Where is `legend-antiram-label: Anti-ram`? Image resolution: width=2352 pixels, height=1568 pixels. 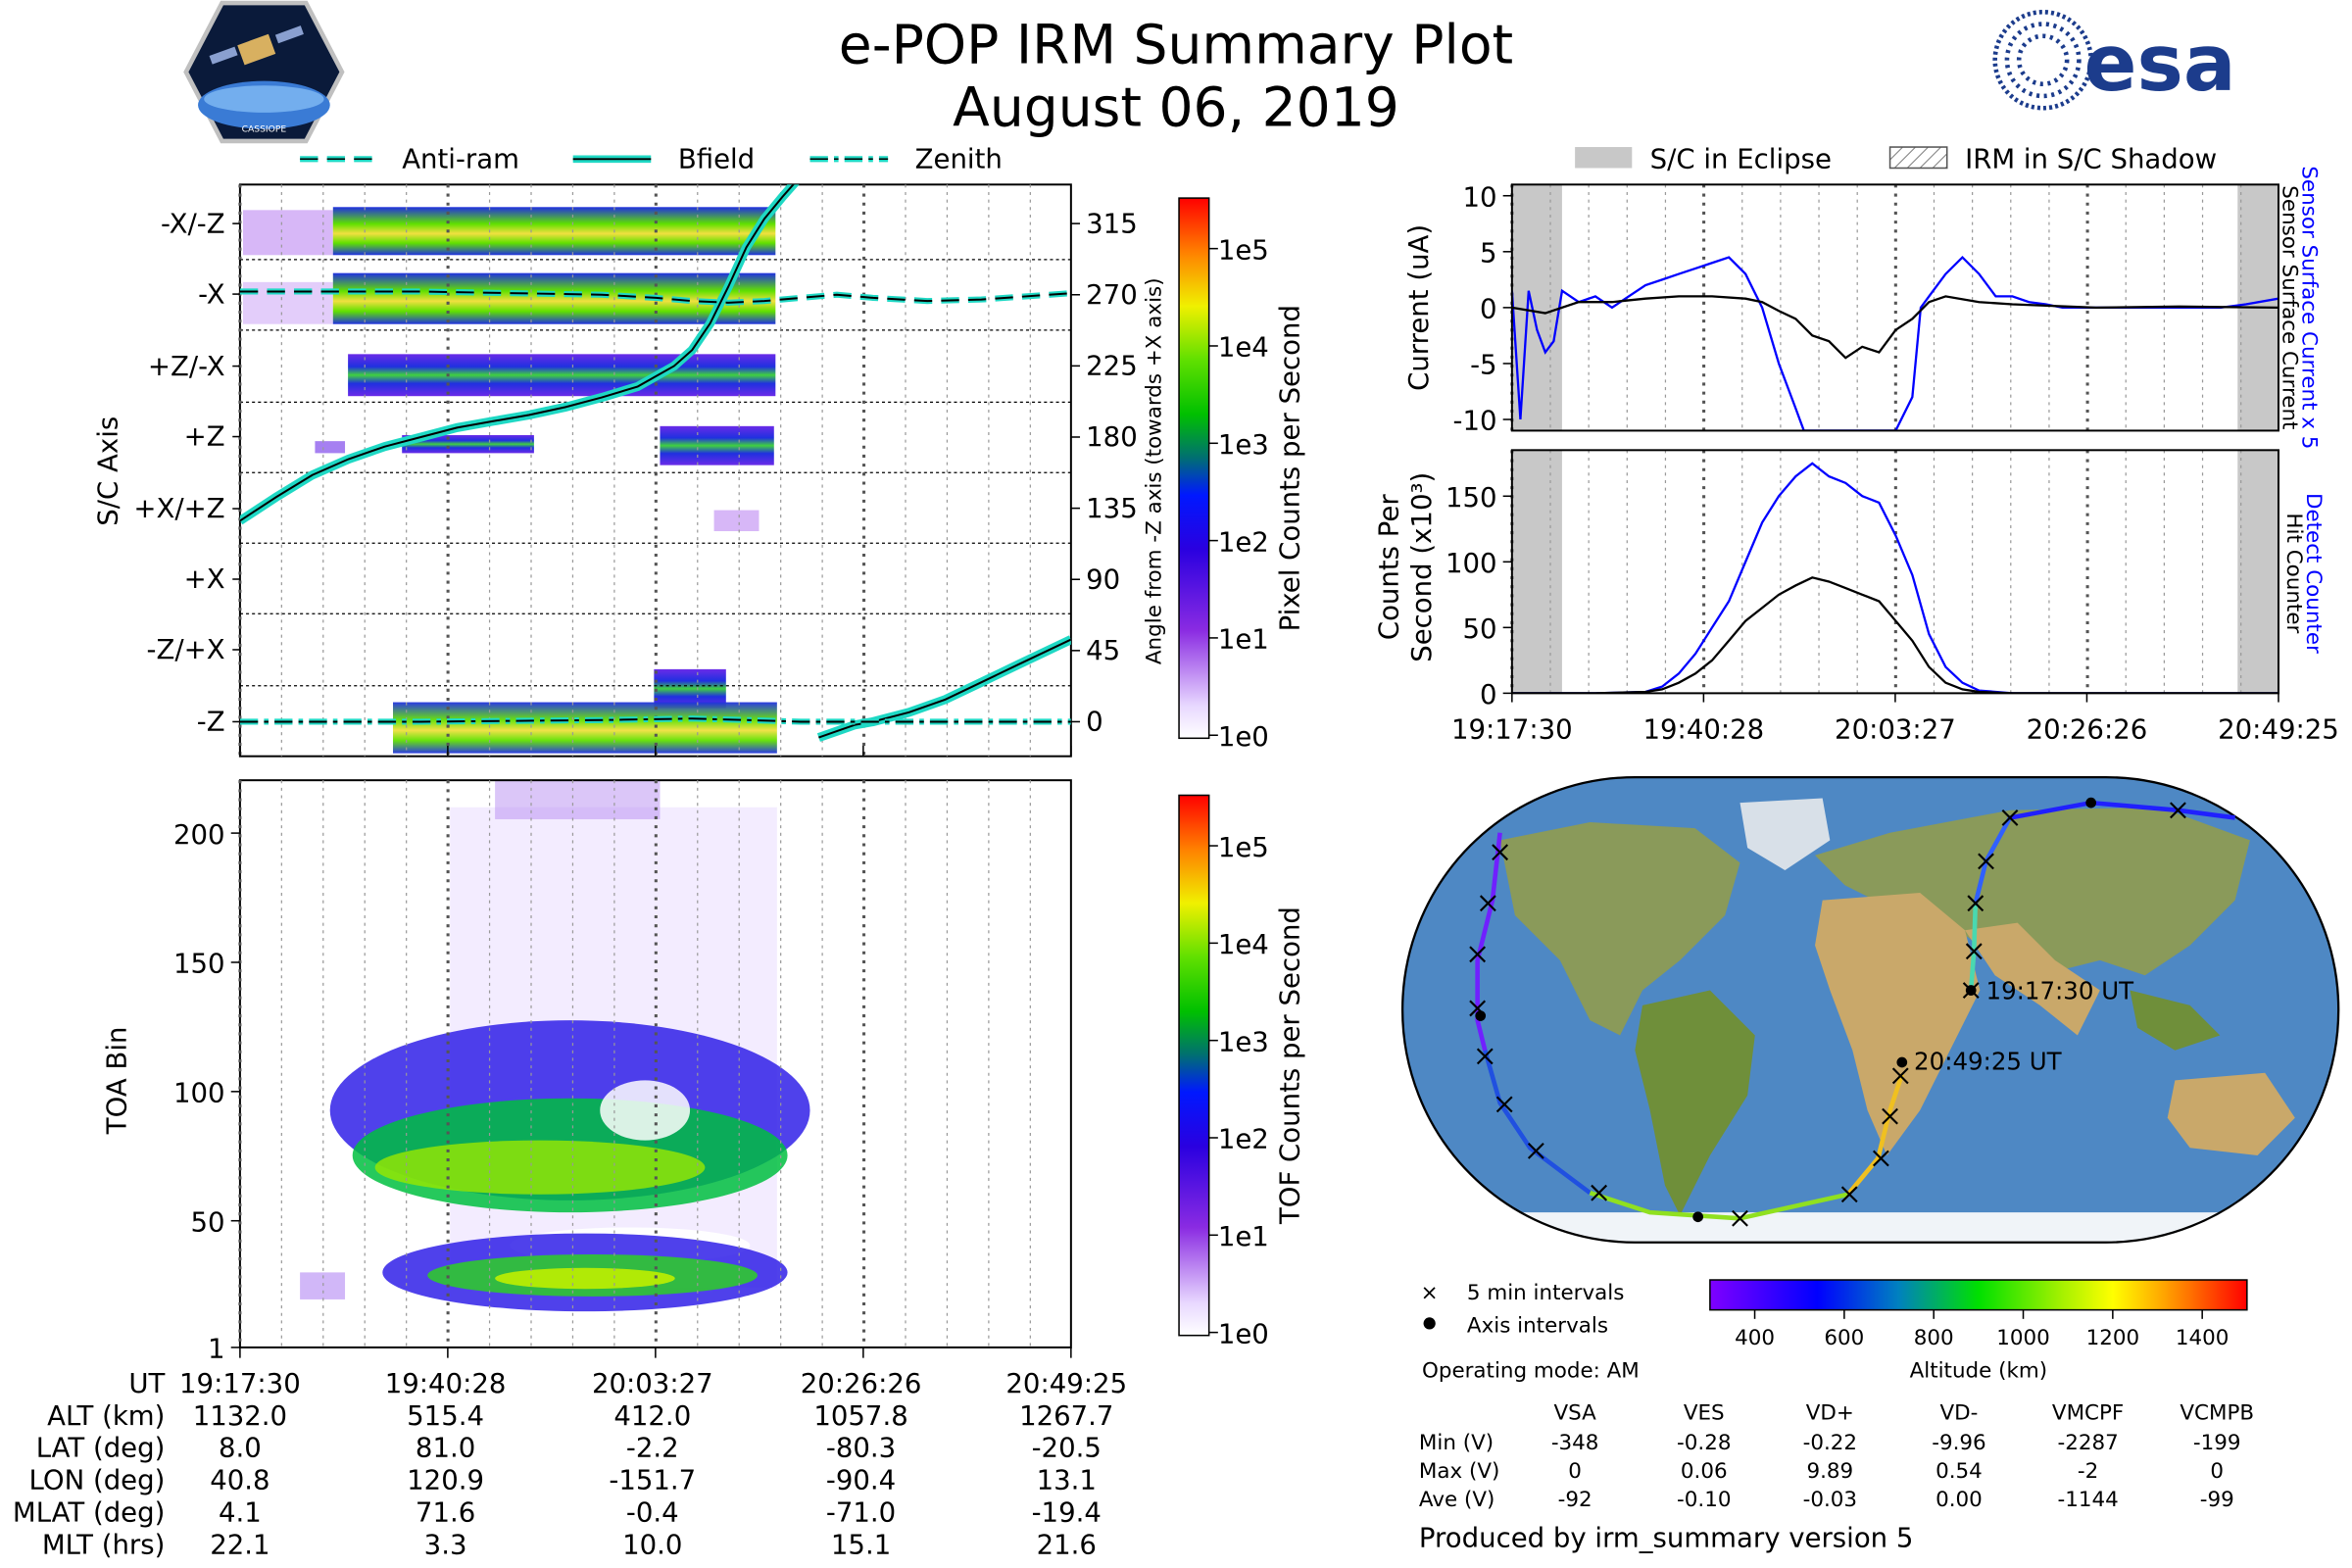 legend-antiram-label: Anti-ram is located at coordinates (460, 158).